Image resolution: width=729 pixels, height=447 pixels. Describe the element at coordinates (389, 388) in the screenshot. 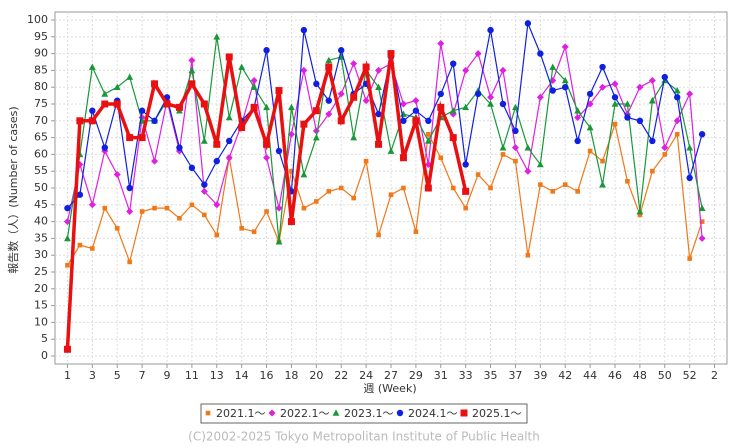

I see `x-axis-label: 週 (Week)` at that location.